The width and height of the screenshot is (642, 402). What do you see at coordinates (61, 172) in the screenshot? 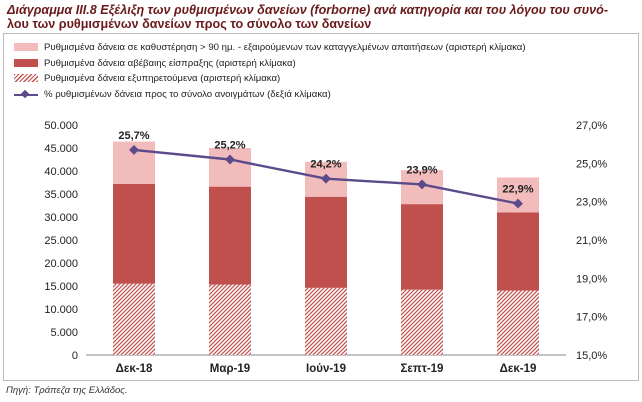
I see `left-axis-tick-label: 40.000` at bounding box center [61, 172].